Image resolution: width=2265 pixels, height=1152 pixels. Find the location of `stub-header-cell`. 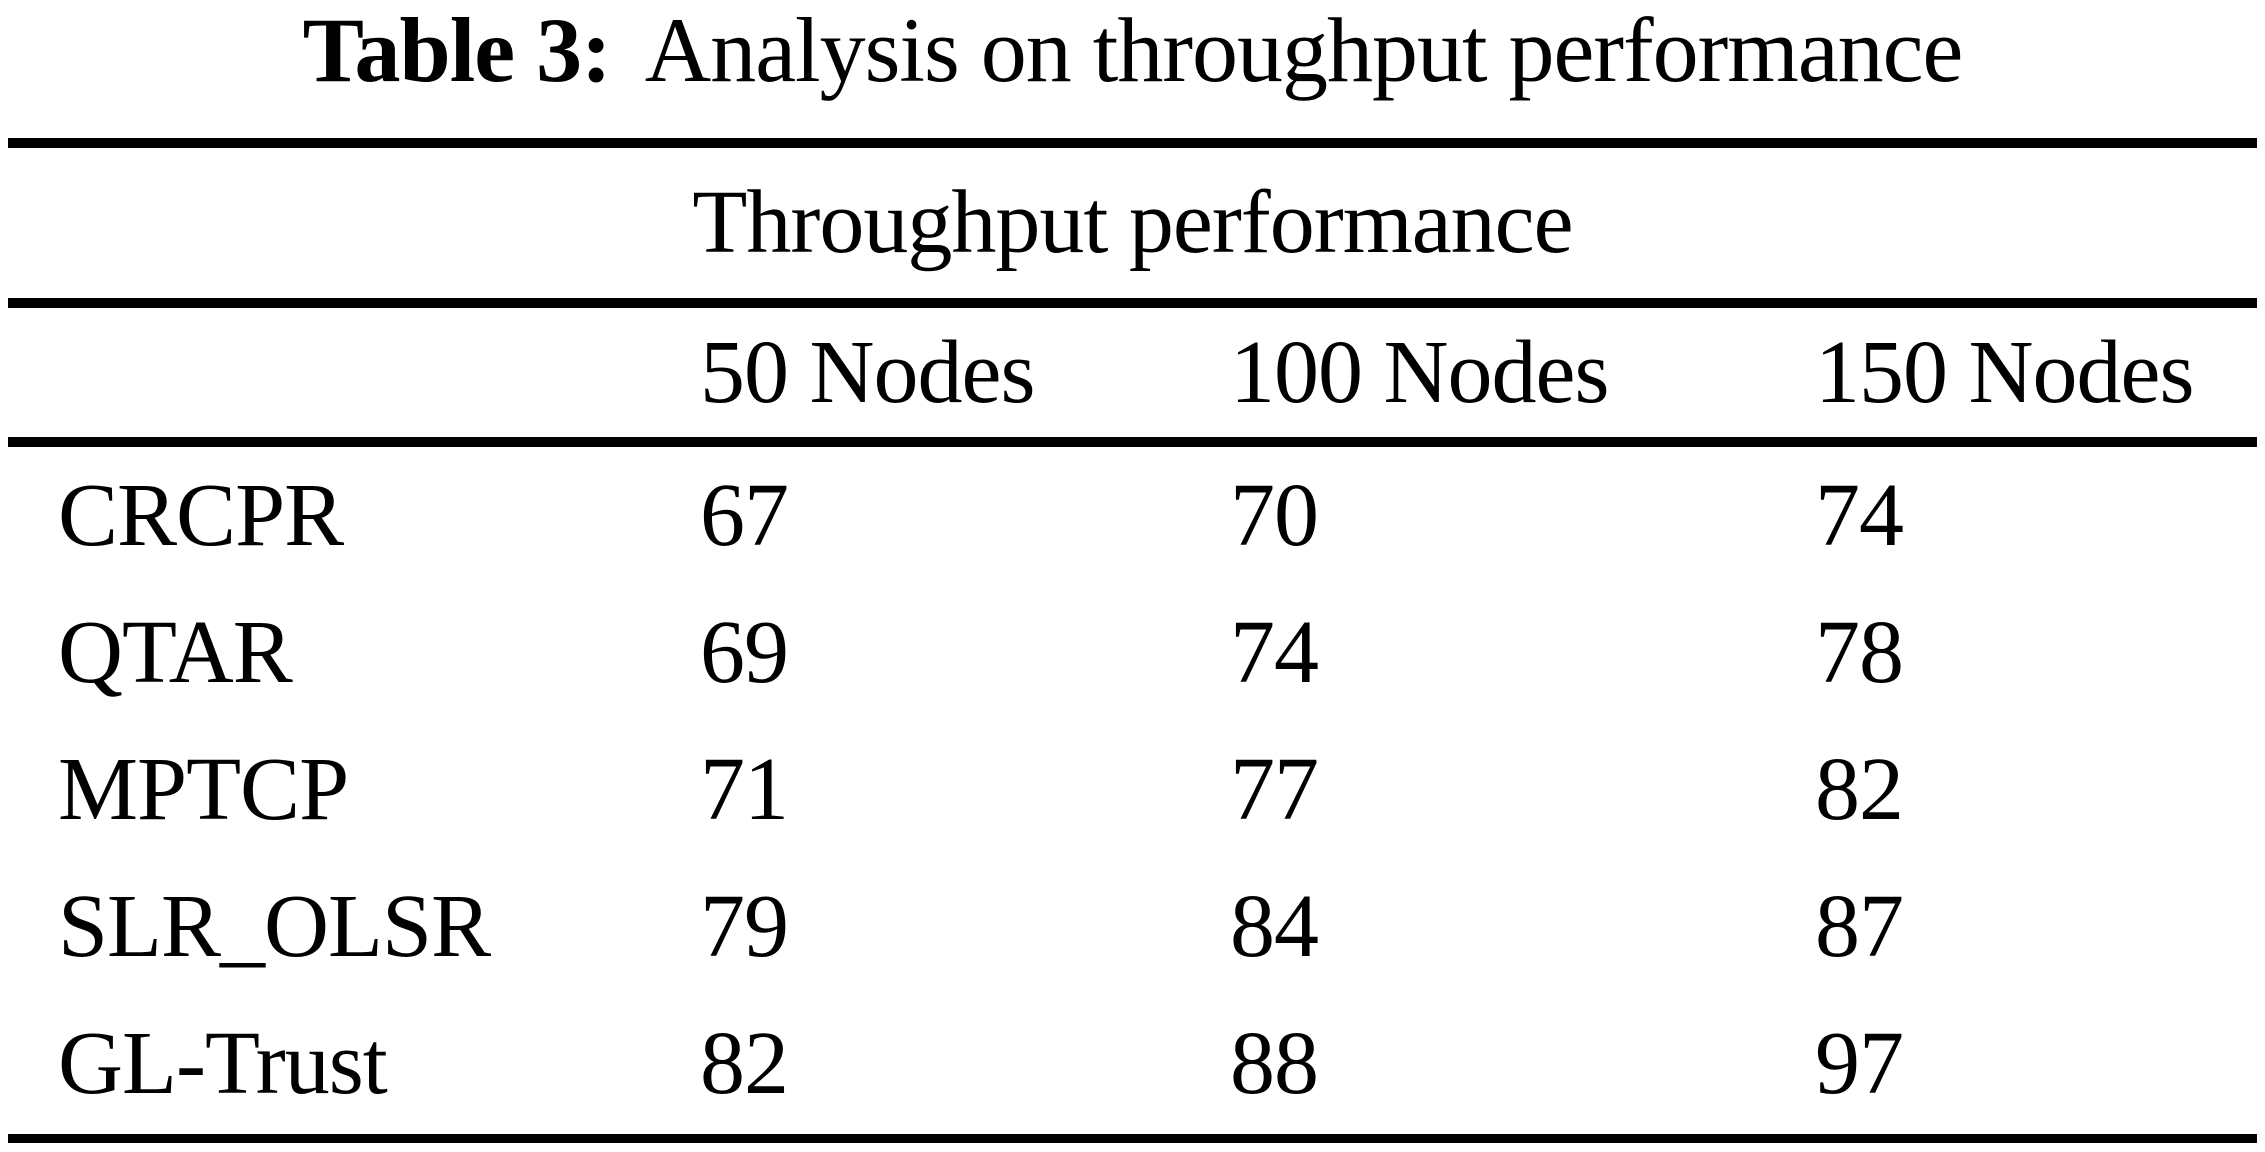

stub-header-cell is located at coordinates (350, 372).